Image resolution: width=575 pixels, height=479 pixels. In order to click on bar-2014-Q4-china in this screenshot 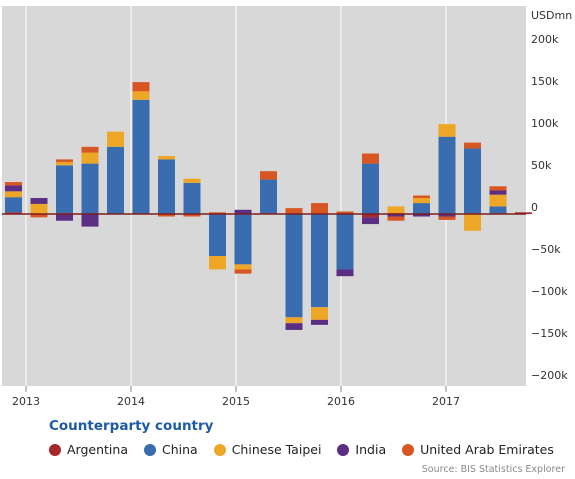, I will do `click(192, 198)`.